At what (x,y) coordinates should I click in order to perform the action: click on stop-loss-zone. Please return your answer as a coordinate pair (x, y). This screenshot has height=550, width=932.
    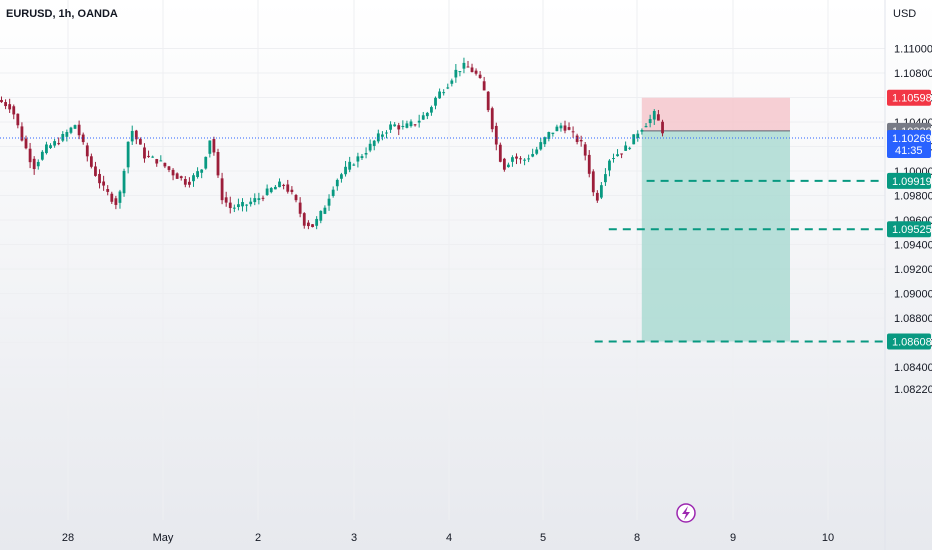
    Looking at the image, I should click on (715, 114).